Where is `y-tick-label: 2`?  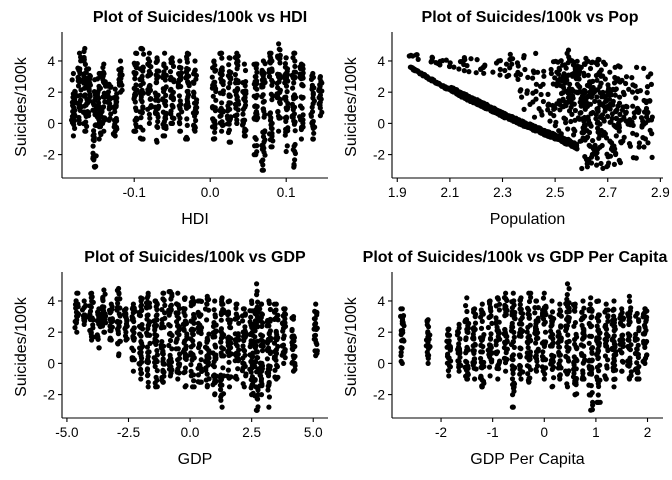
y-tick-label: 2 is located at coordinates (381, 332).